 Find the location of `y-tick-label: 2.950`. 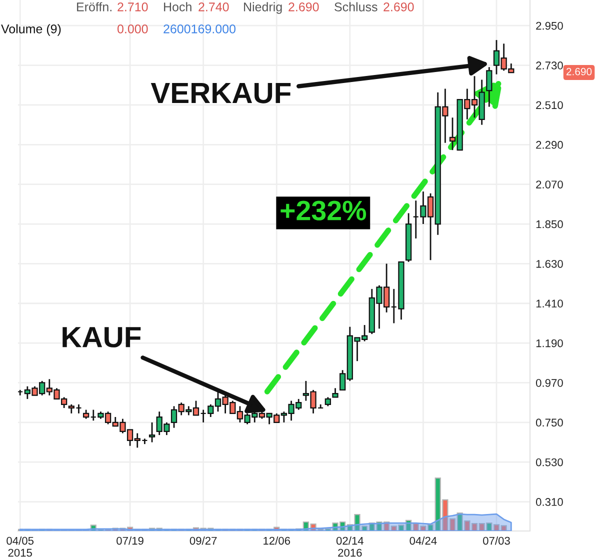

y-tick-label: 2.950 is located at coordinates (549, 26).